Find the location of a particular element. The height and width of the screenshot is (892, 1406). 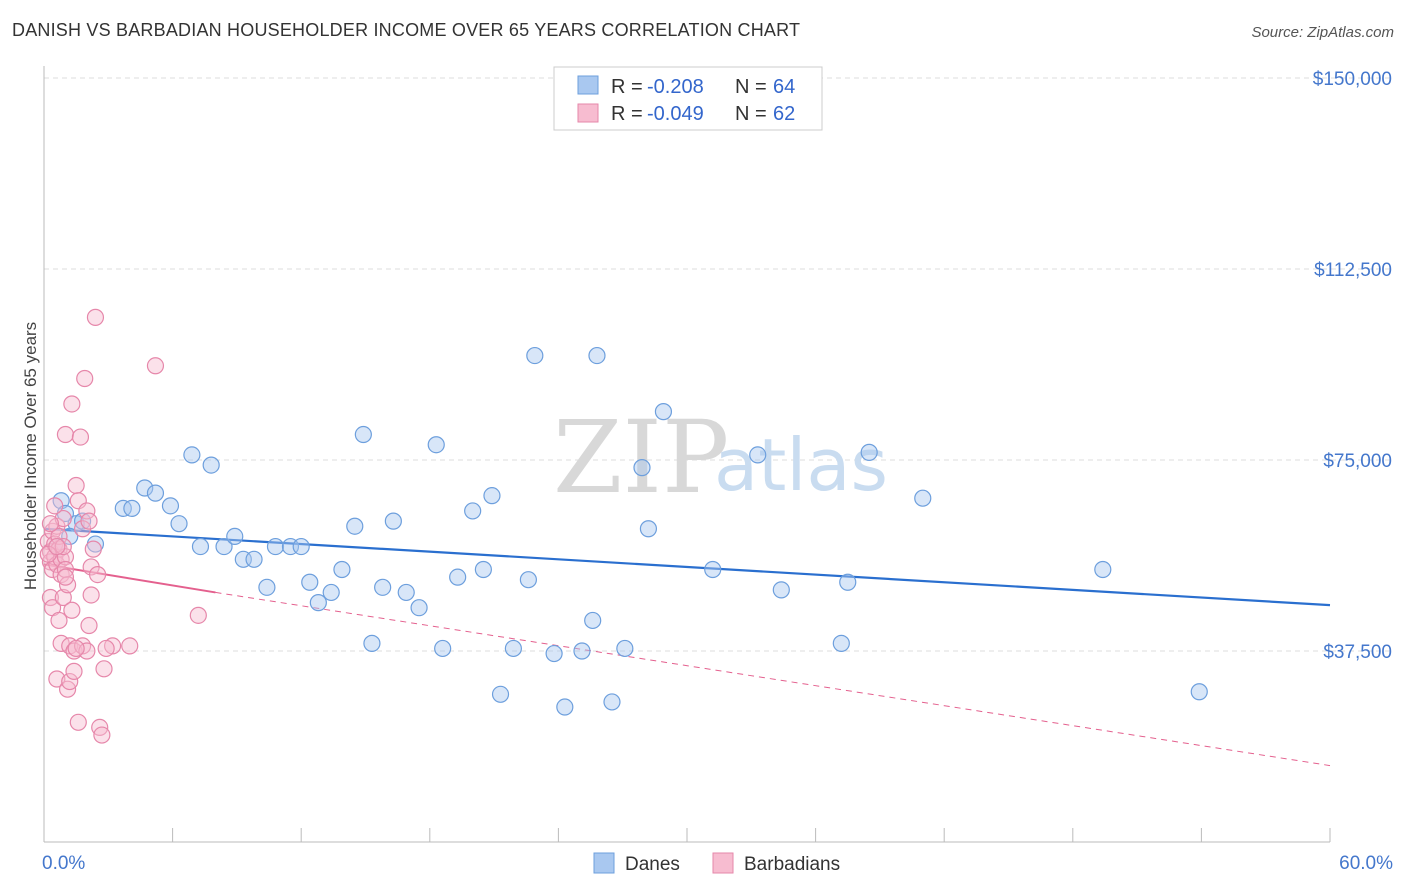

legend-r-value-danes: -0.208 is located at coordinates (675, 87).